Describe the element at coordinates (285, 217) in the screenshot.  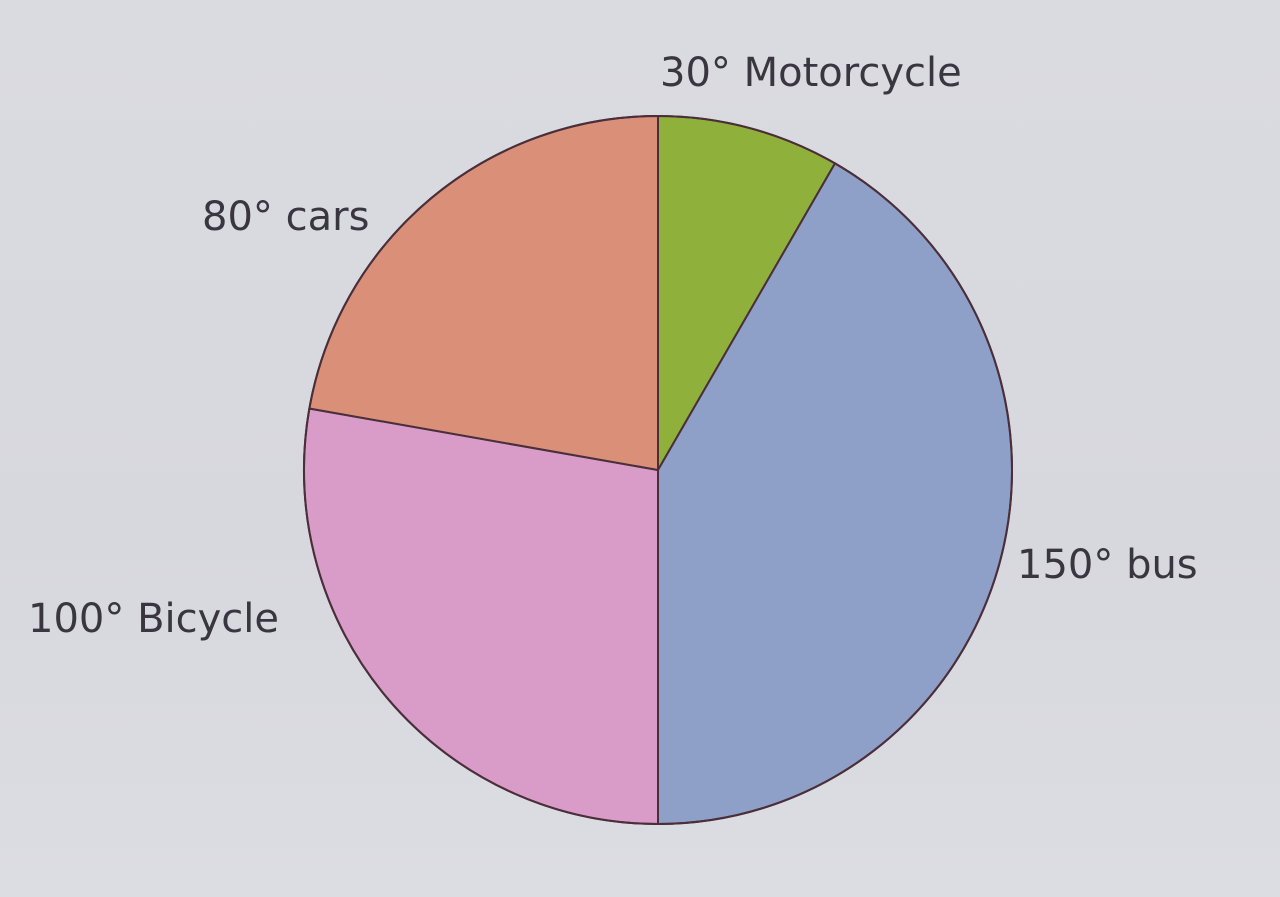
I see `label-cars: 80° cars` at that location.